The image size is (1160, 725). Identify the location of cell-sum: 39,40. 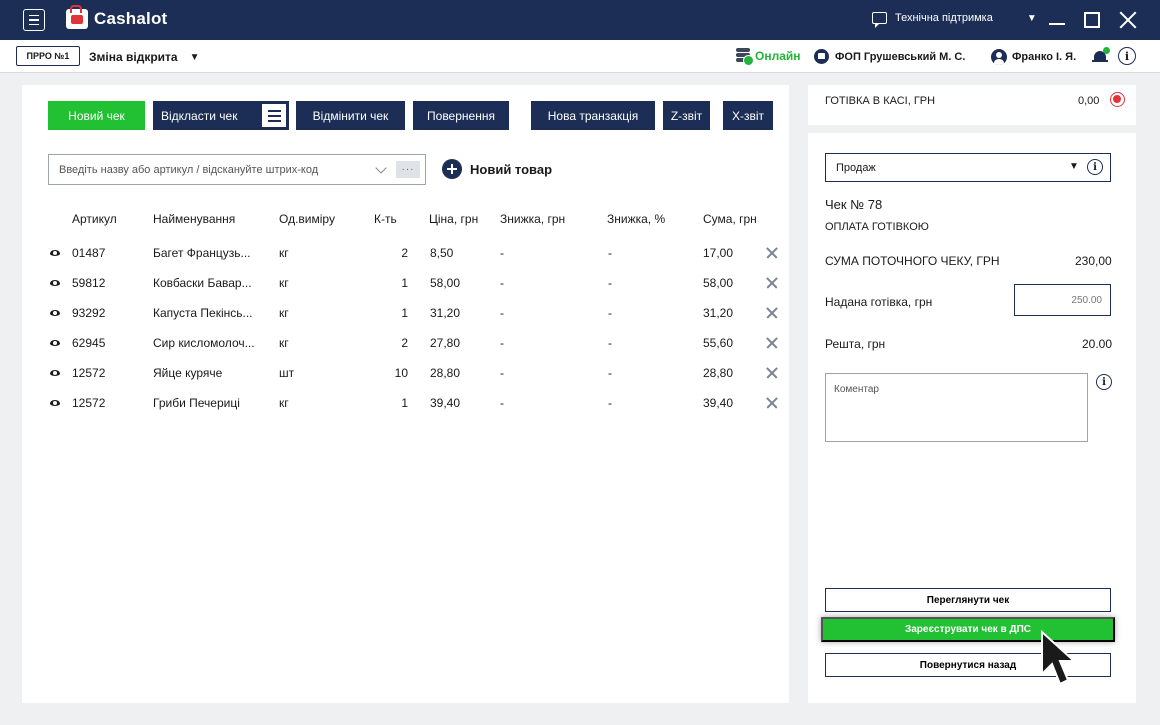
(717, 403).